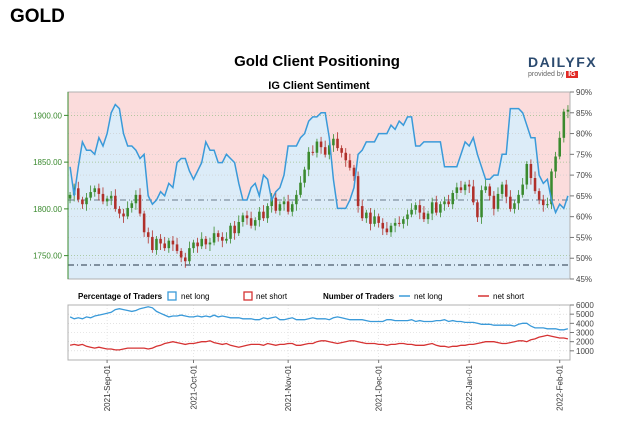  What do you see at coordinates (585, 323) in the screenshot?
I see `count-tick-label: 4000` at bounding box center [585, 323].